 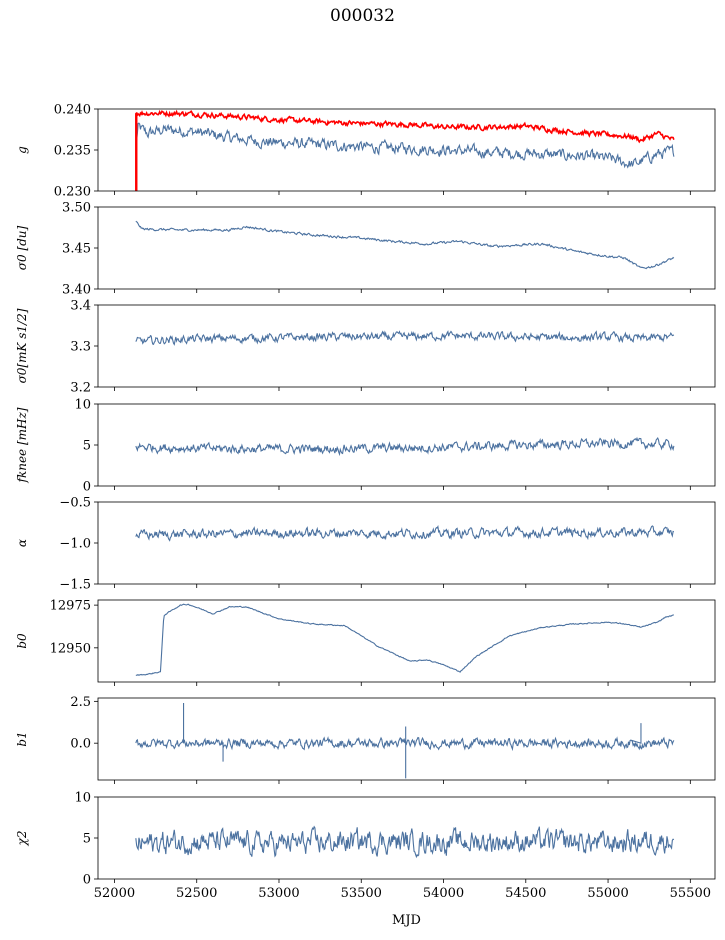 I want to click on y-axis-label: b0, so click(x=22, y=641).